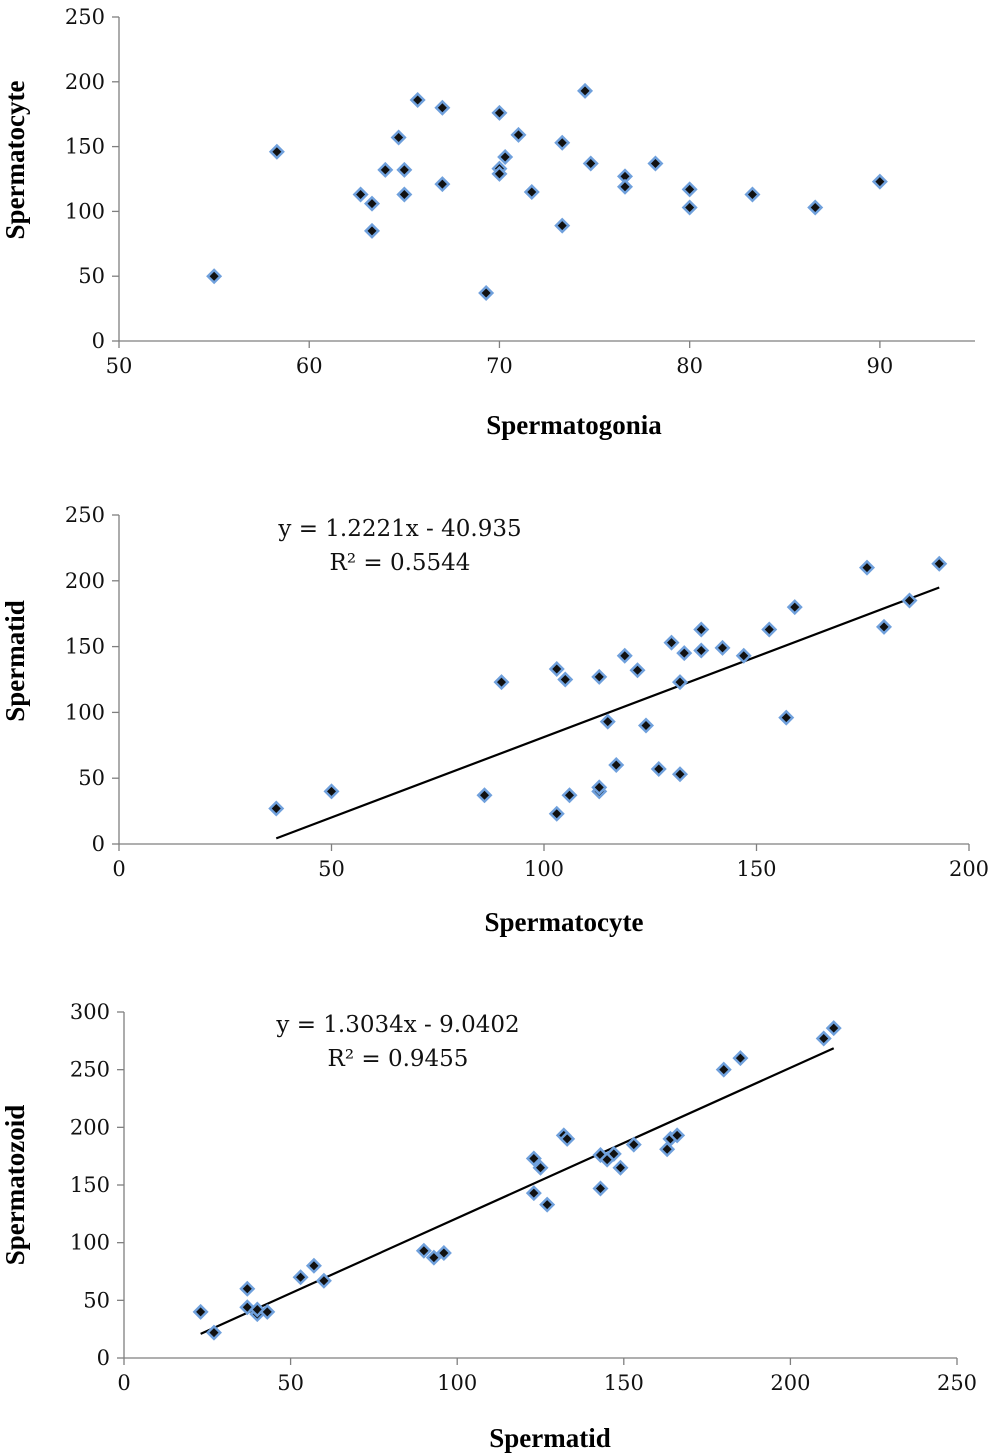 This screenshot has width=1000, height=1455. Describe the element at coordinates (517, 1191) in the screenshot. I see `trendline` at that location.